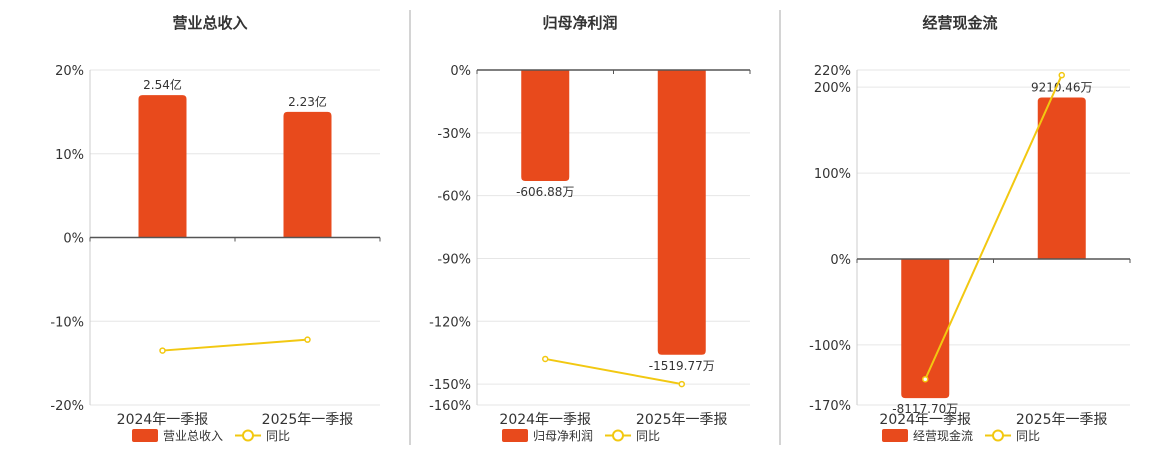 The width and height of the screenshot is (1160, 450). I want to click on chart-title: 营业总收入, so click(209, 23).